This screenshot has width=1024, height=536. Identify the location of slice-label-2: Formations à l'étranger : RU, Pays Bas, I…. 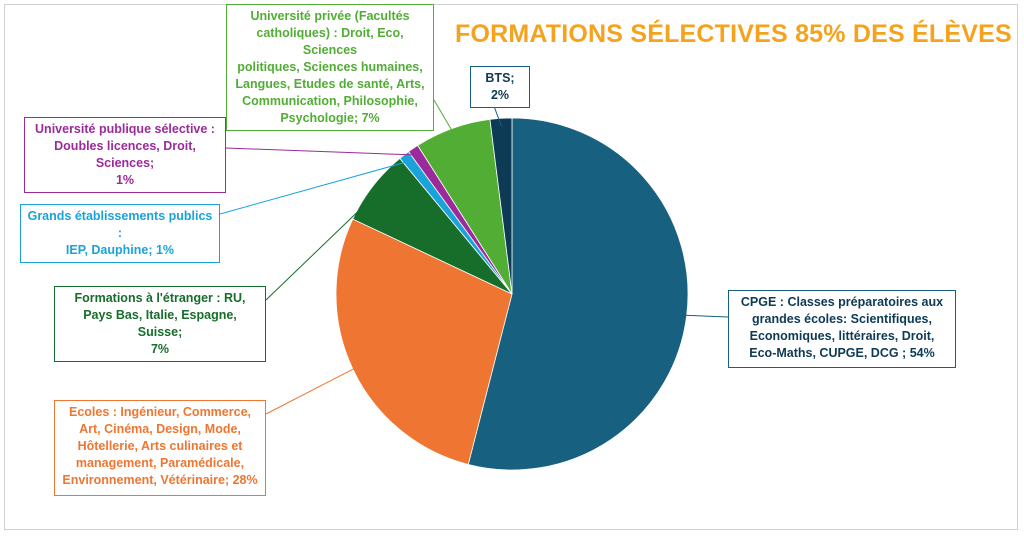
(160, 324).